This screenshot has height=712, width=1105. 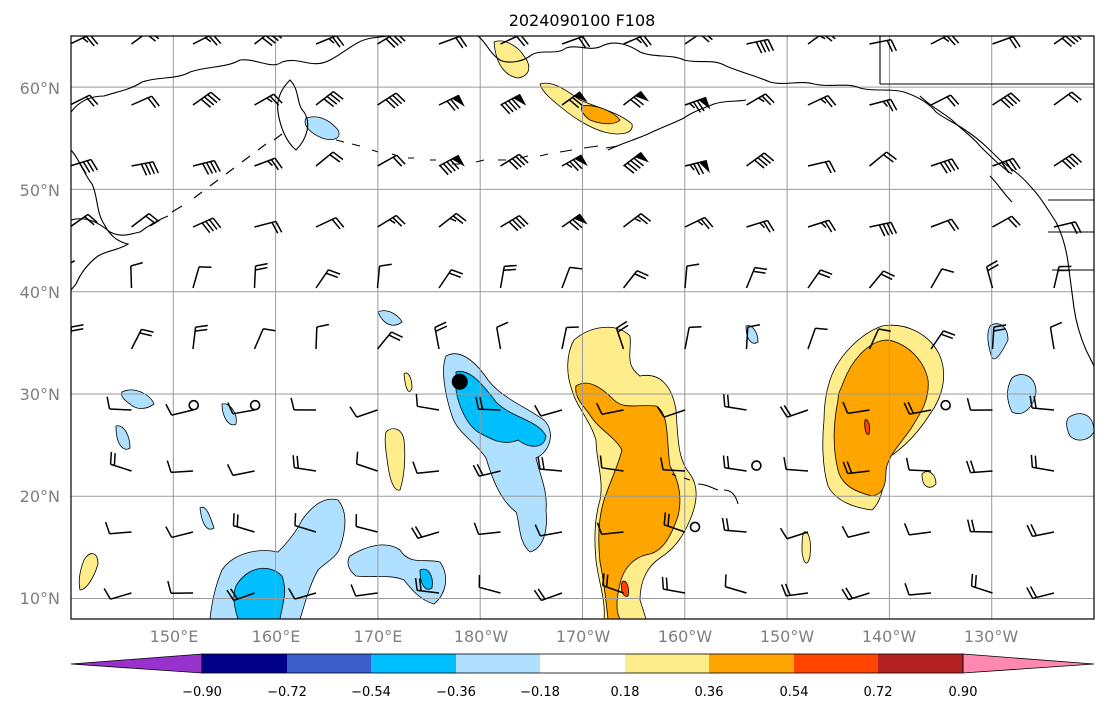 What do you see at coordinates (136, 663) in the screenshot?
I see `colorbar-extend-low` at bounding box center [136, 663].